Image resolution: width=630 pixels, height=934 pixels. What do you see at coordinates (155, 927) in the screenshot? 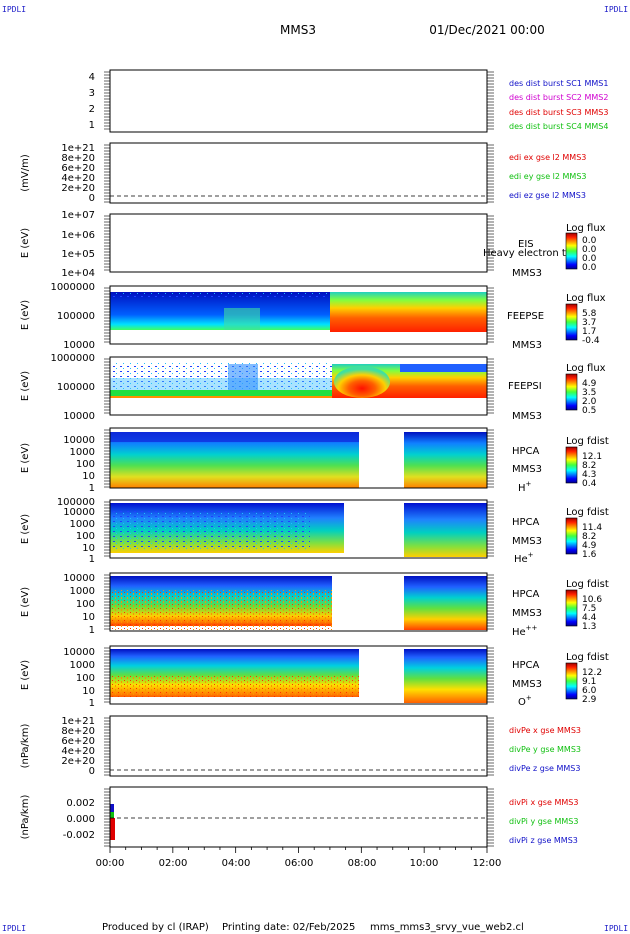
I see `footer-produced-by: Produced by cl (IRAP)` at bounding box center [155, 927].